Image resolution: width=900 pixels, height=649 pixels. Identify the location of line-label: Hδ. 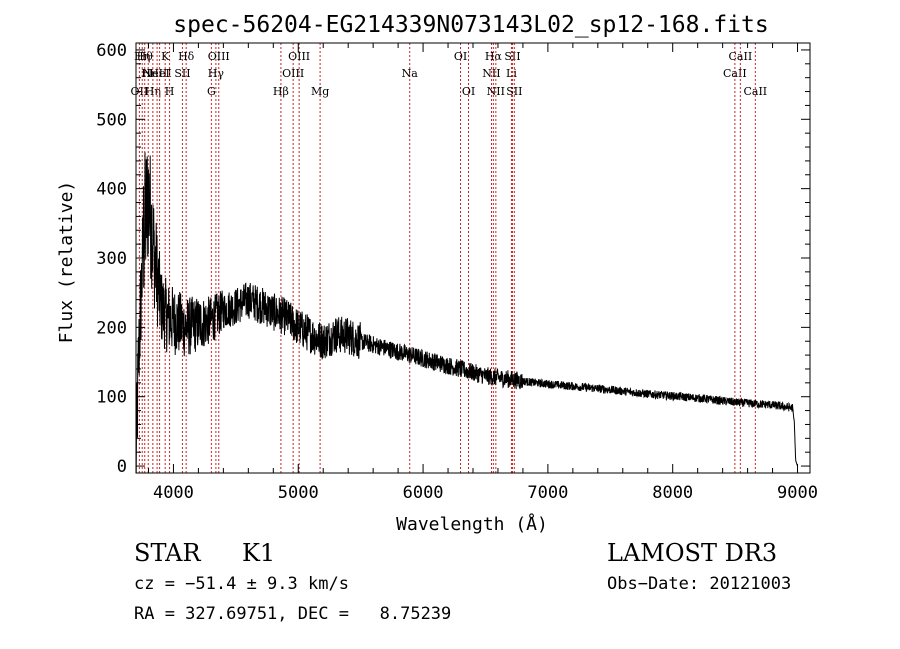
(186, 56).